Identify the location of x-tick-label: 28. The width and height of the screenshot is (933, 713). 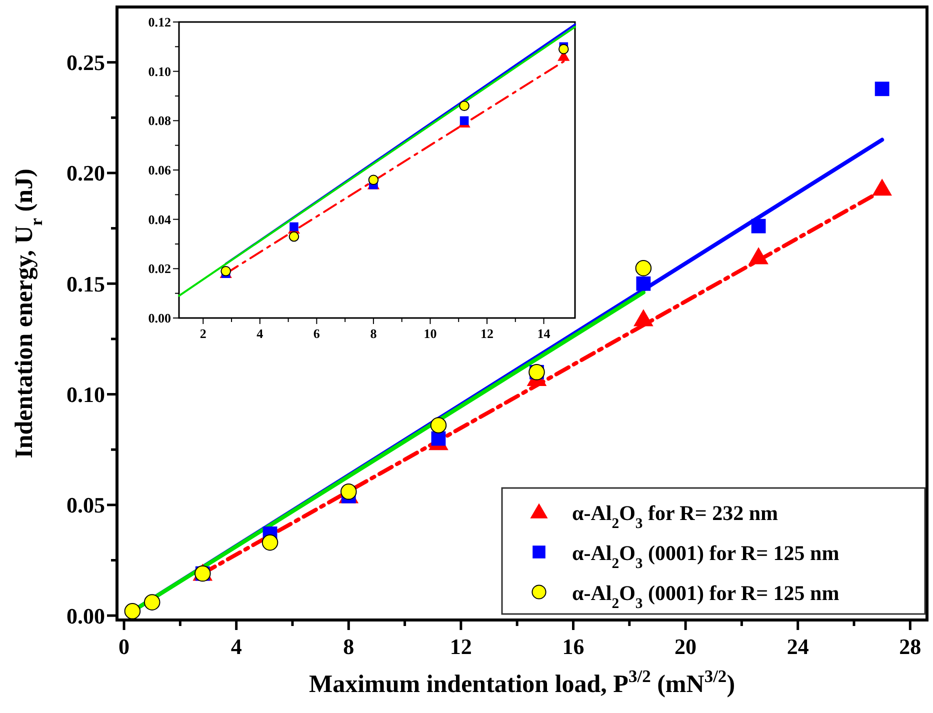
(910, 646).